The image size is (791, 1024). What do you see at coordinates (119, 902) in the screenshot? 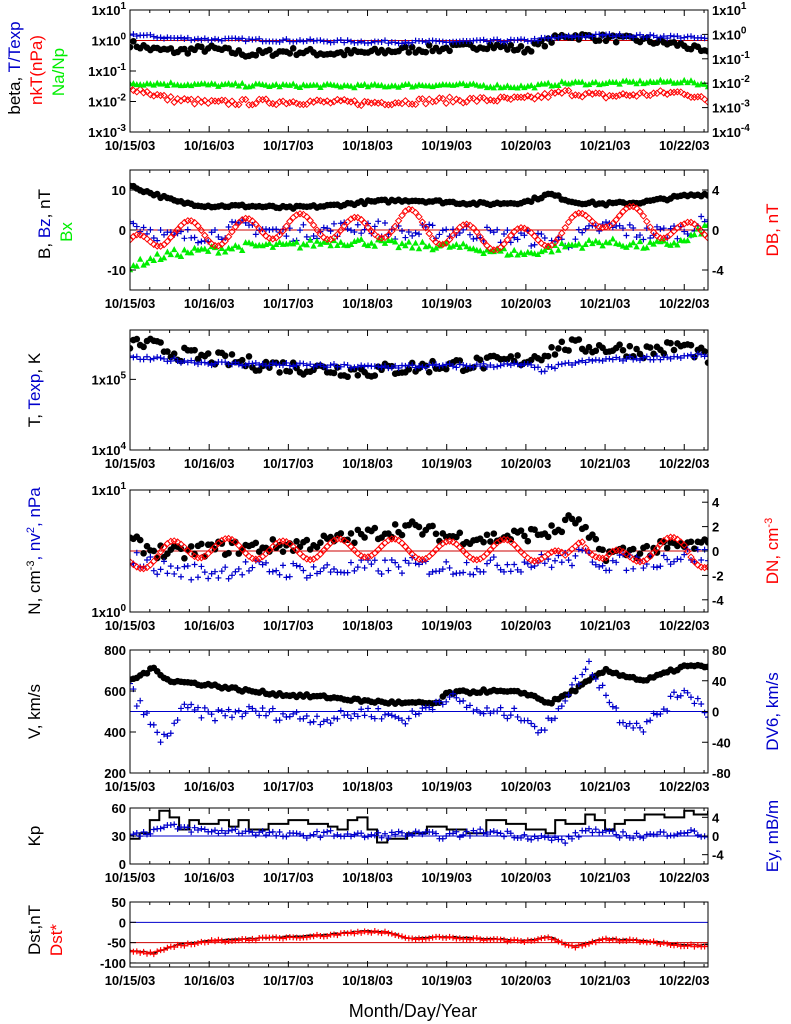
I see `y-tick-label-Dst: 50` at bounding box center [119, 902].